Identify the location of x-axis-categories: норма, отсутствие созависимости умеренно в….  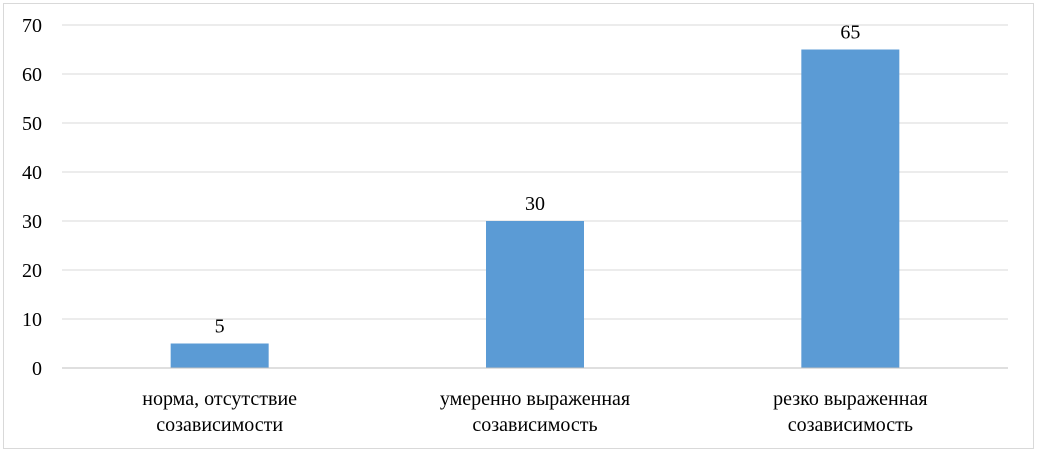
(534, 412).